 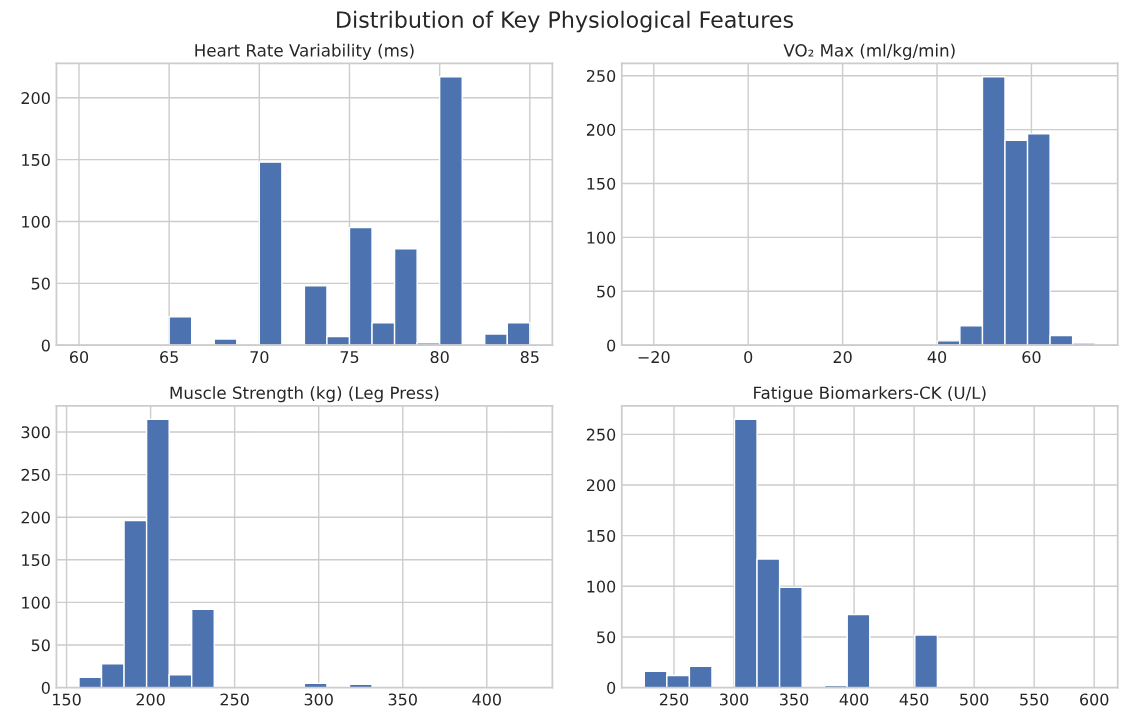 What do you see at coordinates (304, 394) in the screenshot?
I see `chart-title: Muscle Strength (kg) (Leg Press)` at bounding box center [304, 394].